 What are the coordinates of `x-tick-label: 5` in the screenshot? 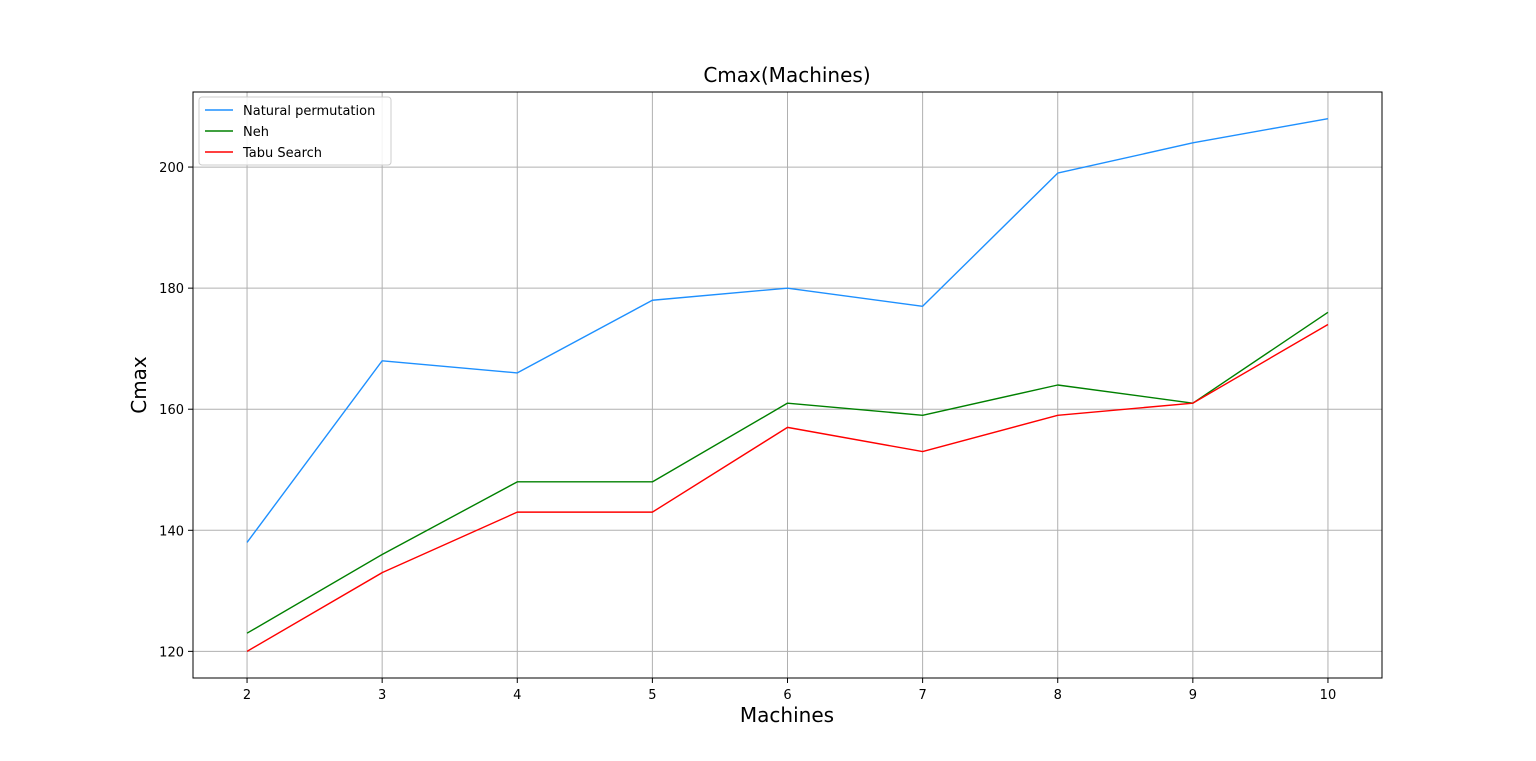 It's located at (652, 695).